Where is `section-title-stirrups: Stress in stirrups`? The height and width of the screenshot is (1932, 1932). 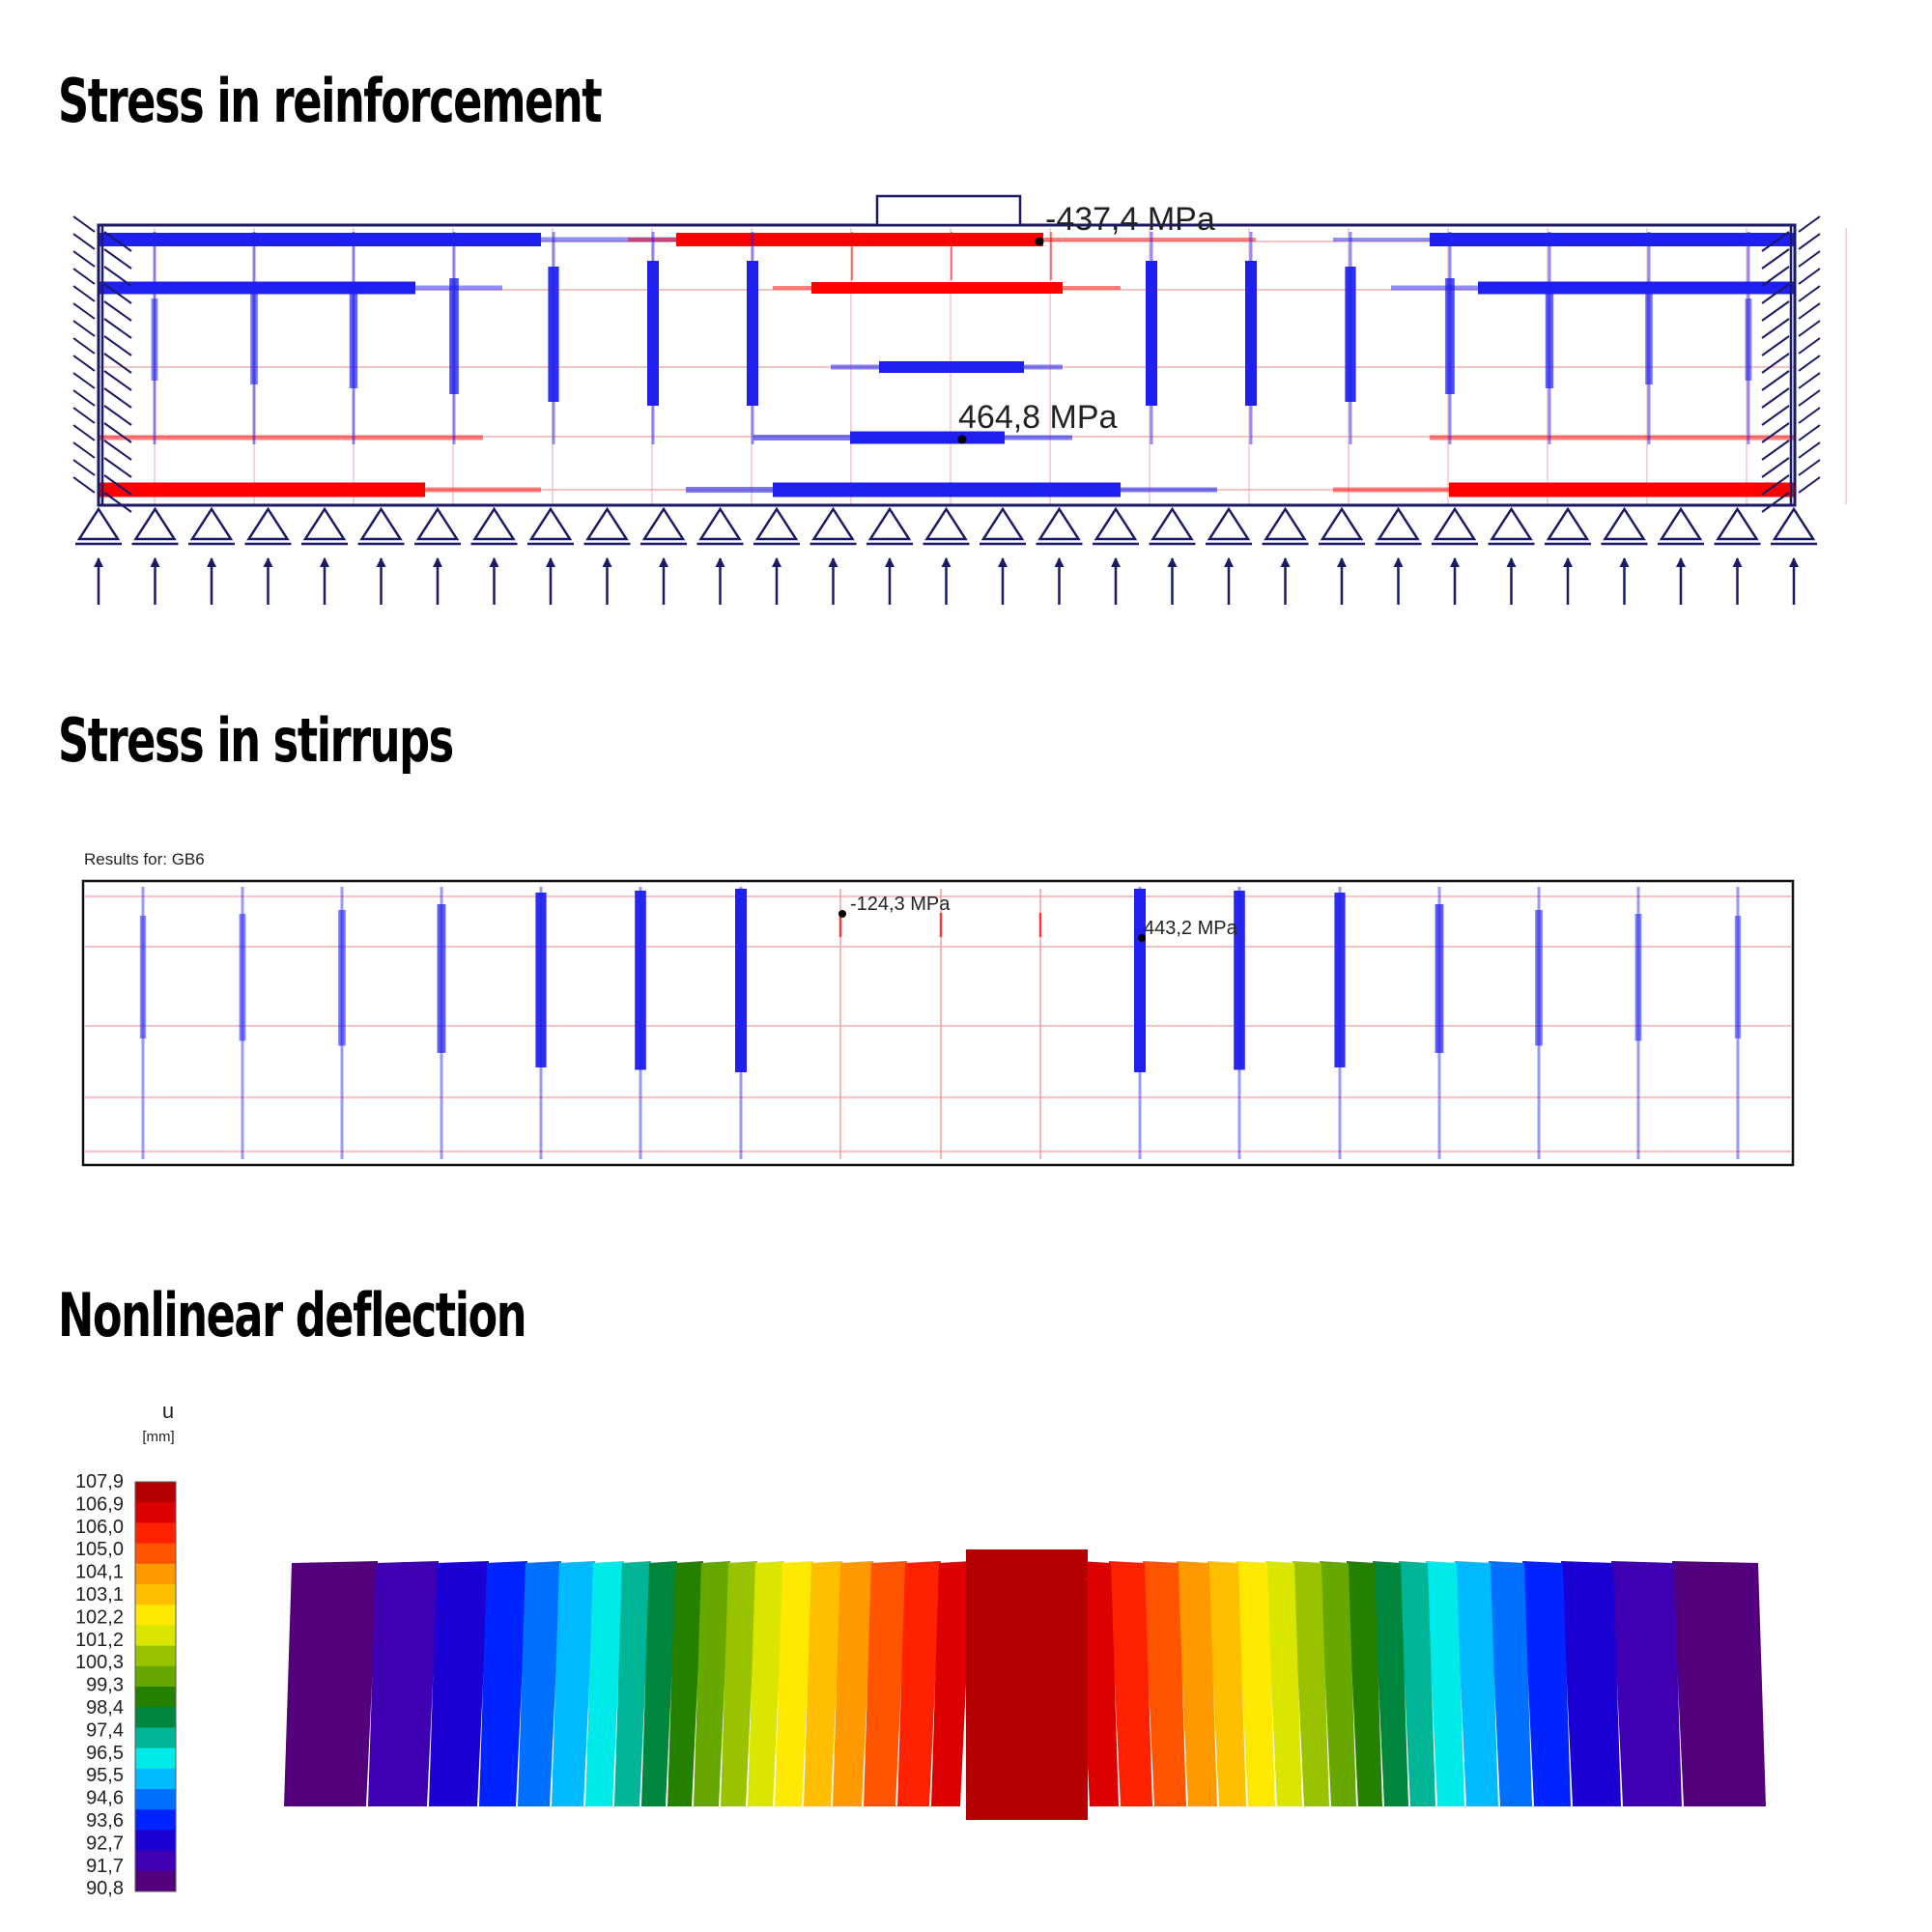
section-title-stirrups: Stress in stirrups is located at coordinates (256, 740).